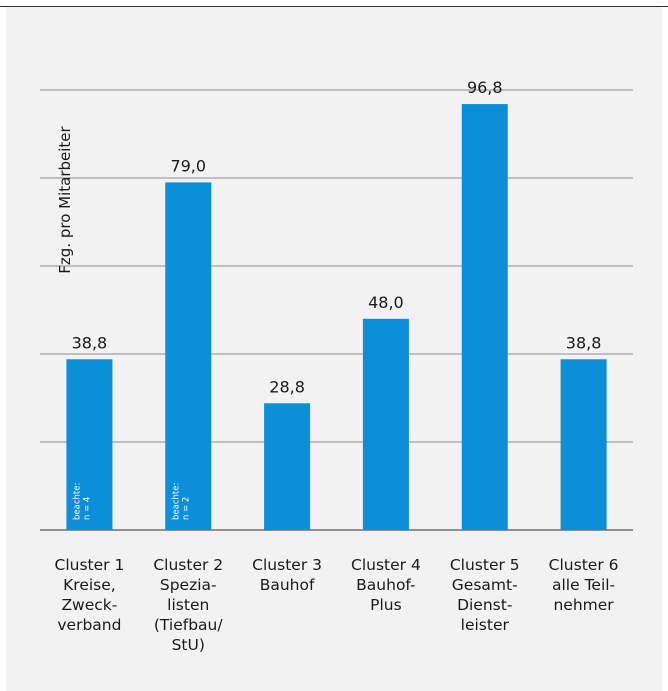  What do you see at coordinates (287, 386) in the screenshot?
I see `value-label: 28,8` at bounding box center [287, 386].